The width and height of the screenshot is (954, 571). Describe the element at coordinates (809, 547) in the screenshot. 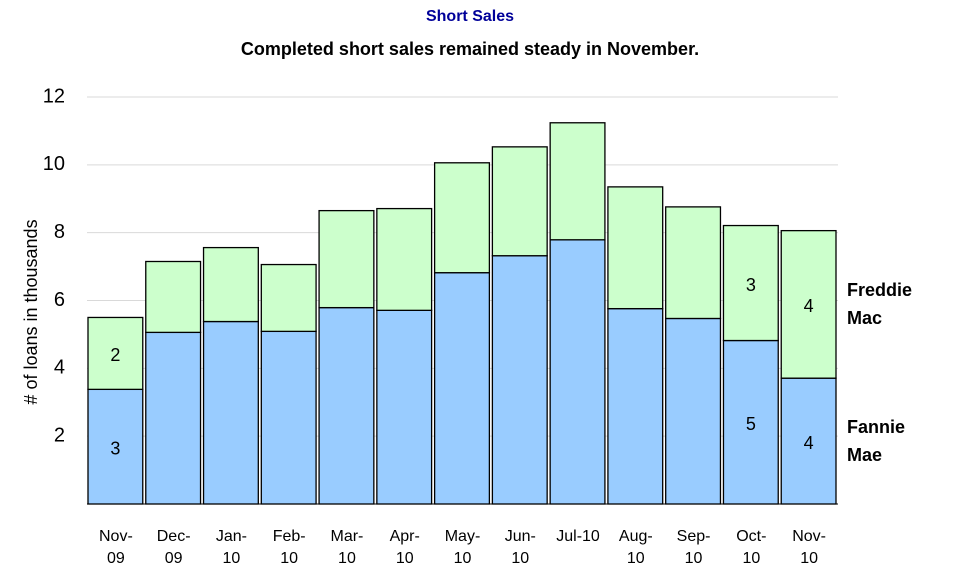

I see `x-tick-label: Nov-10` at that location.